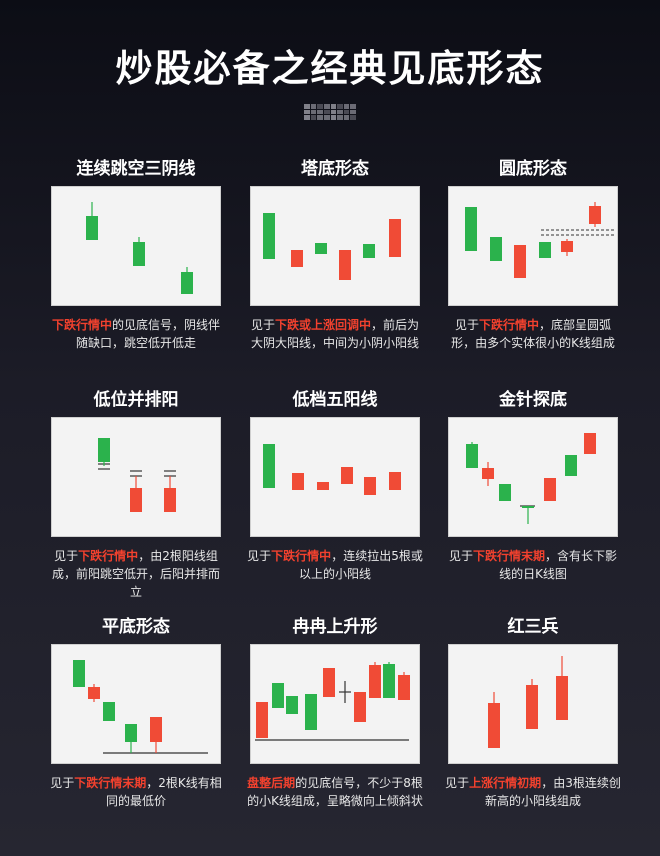 The height and width of the screenshot is (856, 660). I want to click on pattern-name: 低位并排阳, so click(136, 400).